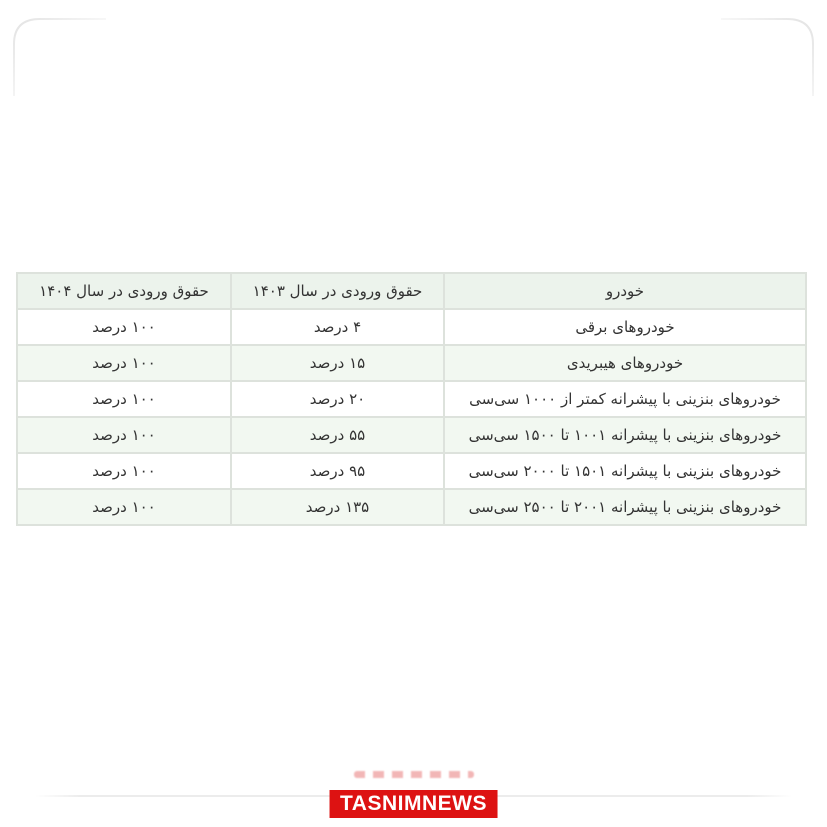  What do you see at coordinates (337, 291) in the screenshot?
I see `column-header-duty-1403: حقوق ورودی در سال ۱۴۰۳` at bounding box center [337, 291].